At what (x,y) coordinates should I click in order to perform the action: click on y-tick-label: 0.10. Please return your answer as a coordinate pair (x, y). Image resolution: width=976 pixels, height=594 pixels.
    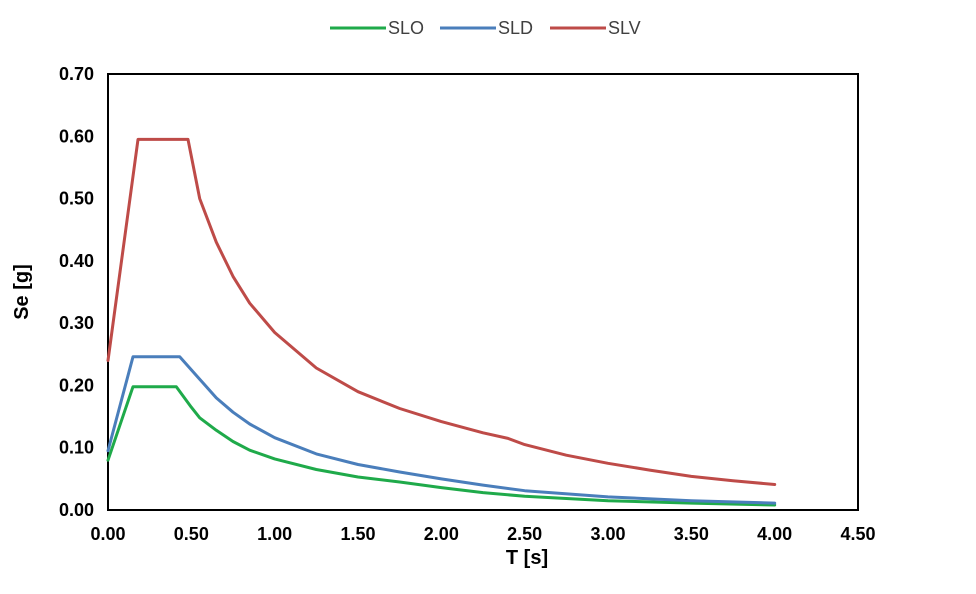
    Looking at the image, I should click on (76, 448).